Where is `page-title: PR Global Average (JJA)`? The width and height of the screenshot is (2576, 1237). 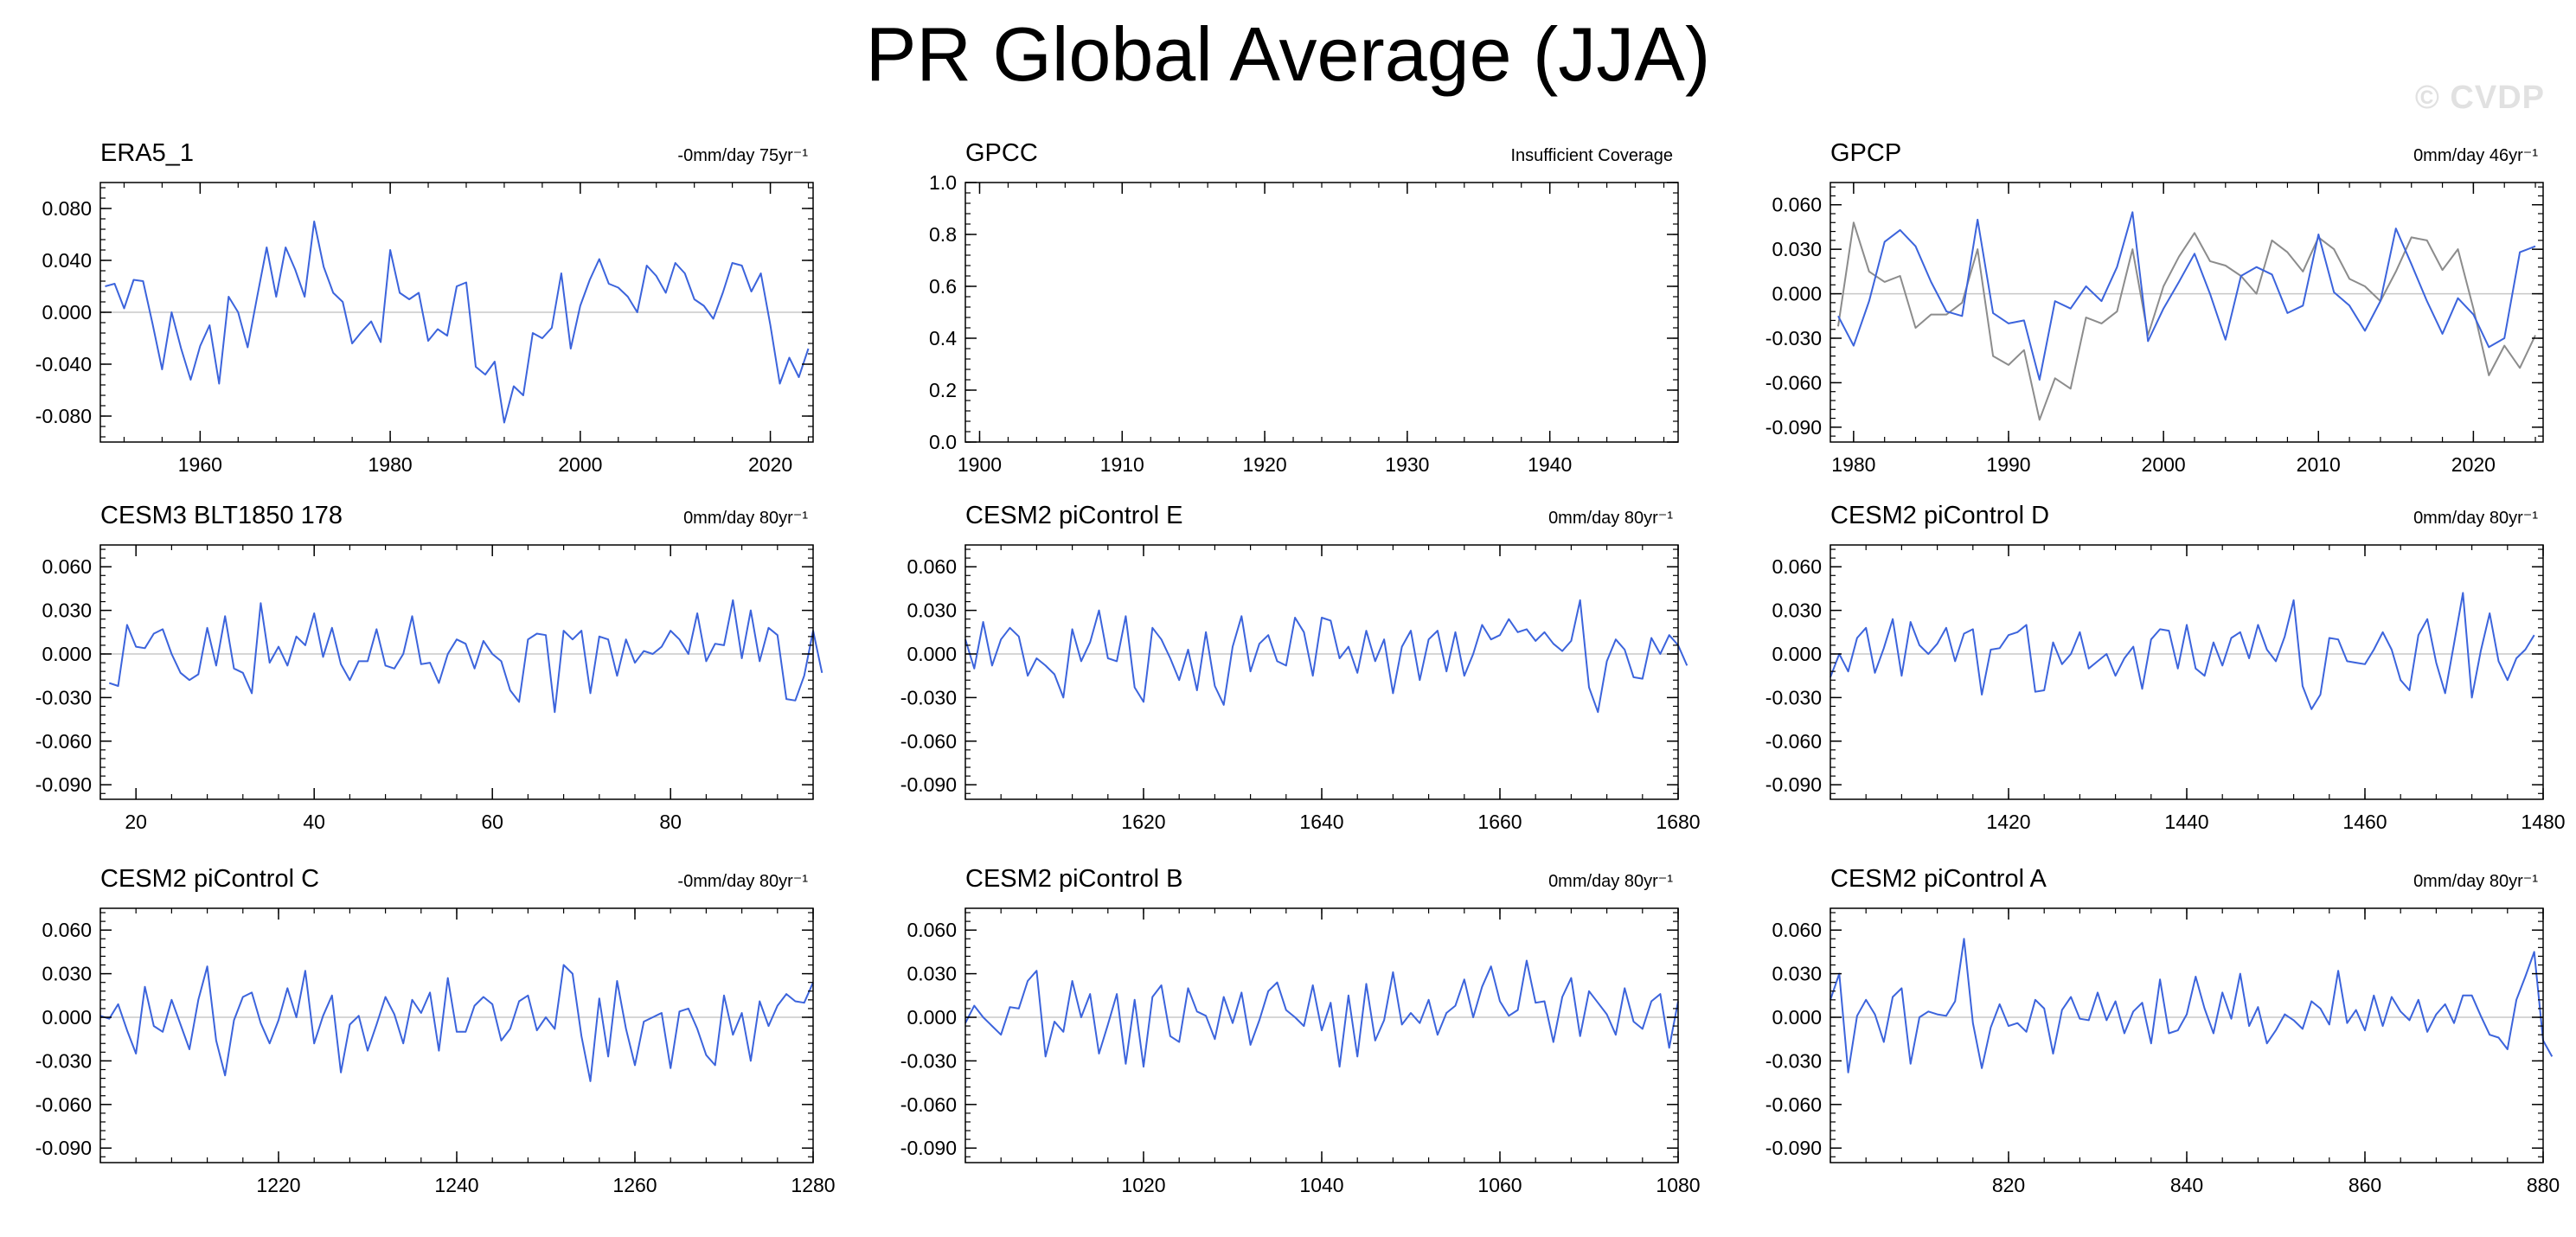 page-title: PR Global Average (JJA) is located at coordinates (1288, 54).